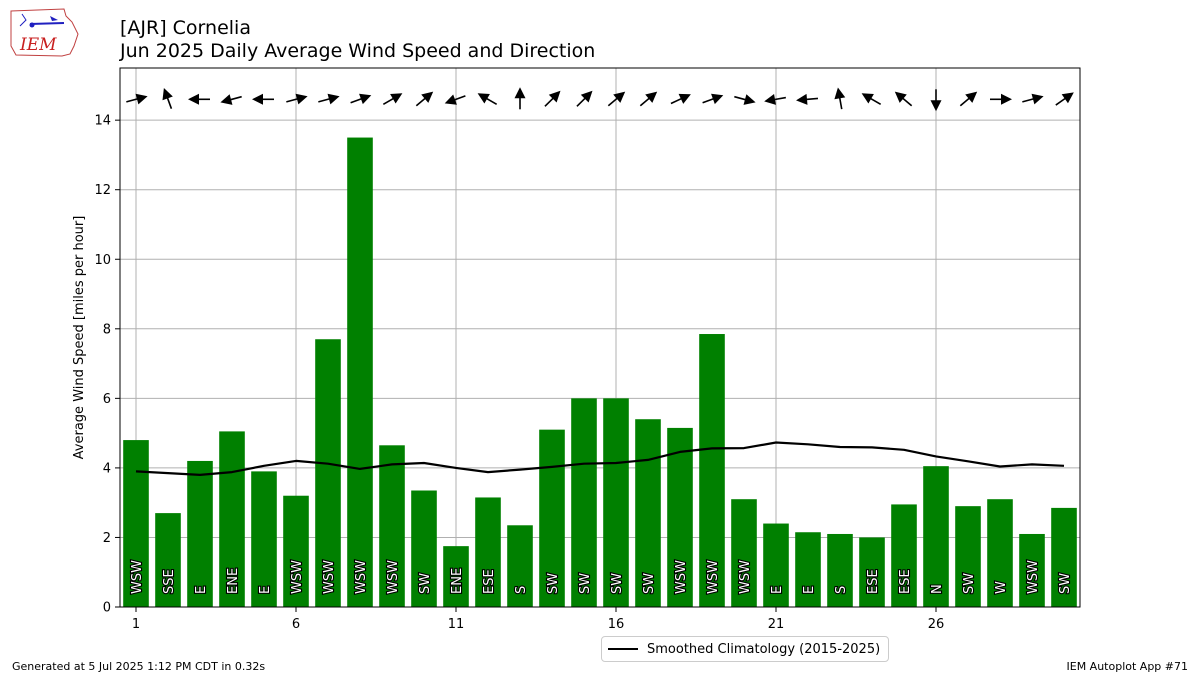 The image size is (1200, 675). What do you see at coordinates (456, 624) in the screenshot?
I see `x-tick-label: 11` at bounding box center [456, 624].